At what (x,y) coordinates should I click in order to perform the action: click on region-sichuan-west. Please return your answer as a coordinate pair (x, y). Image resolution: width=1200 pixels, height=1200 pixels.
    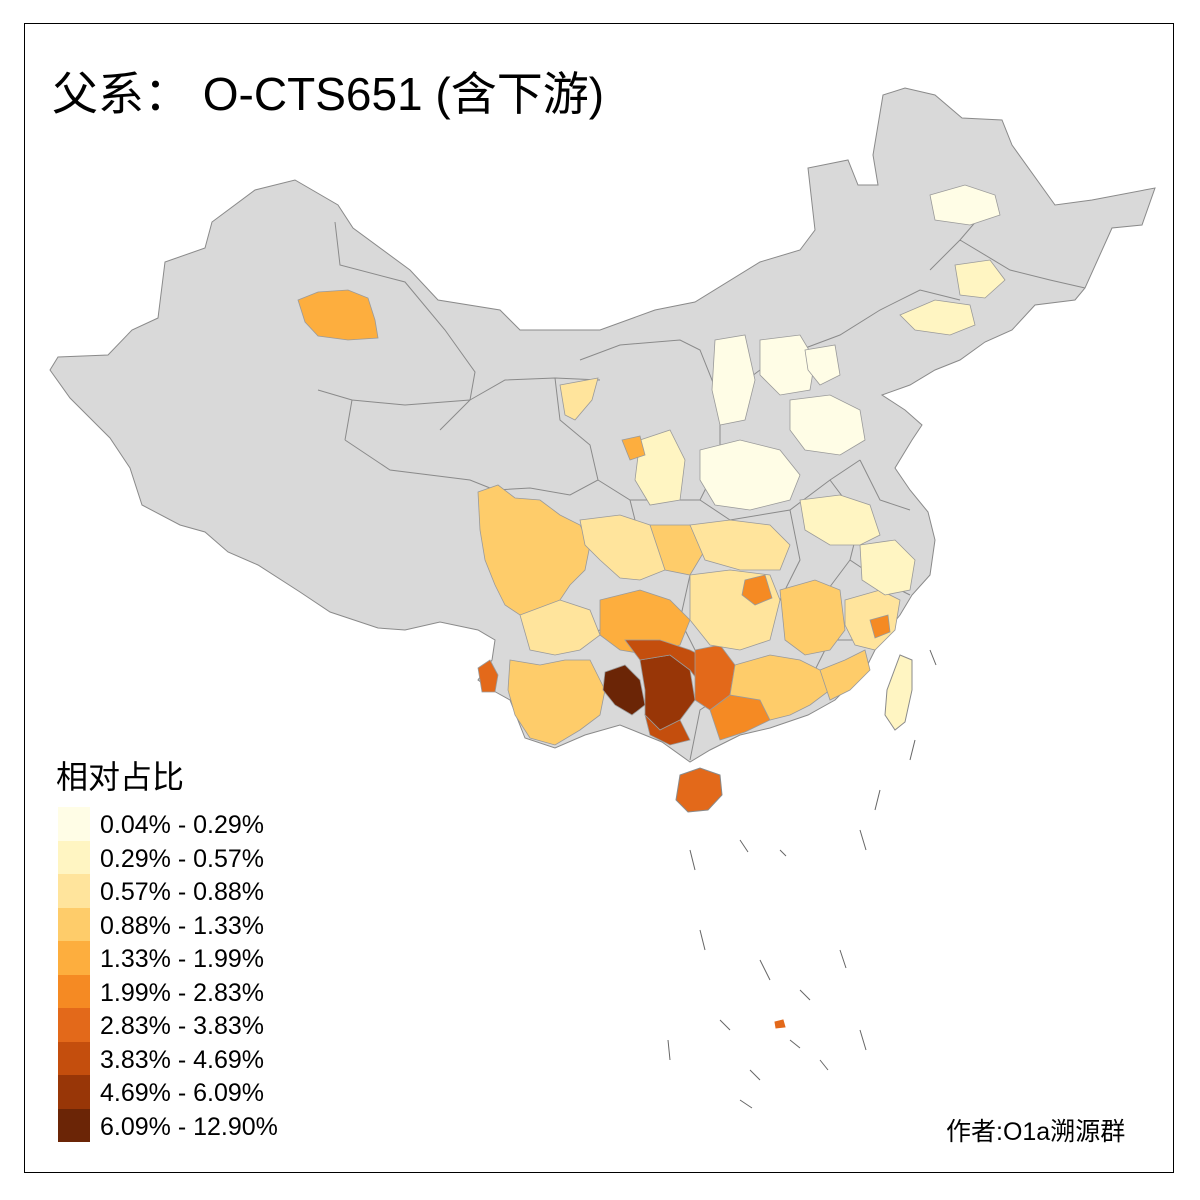
    Looking at the image, I should click on (534, 550).